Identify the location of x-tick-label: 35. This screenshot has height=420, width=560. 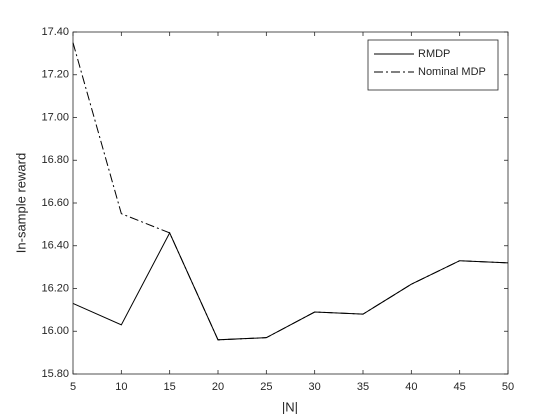
(363, 387).